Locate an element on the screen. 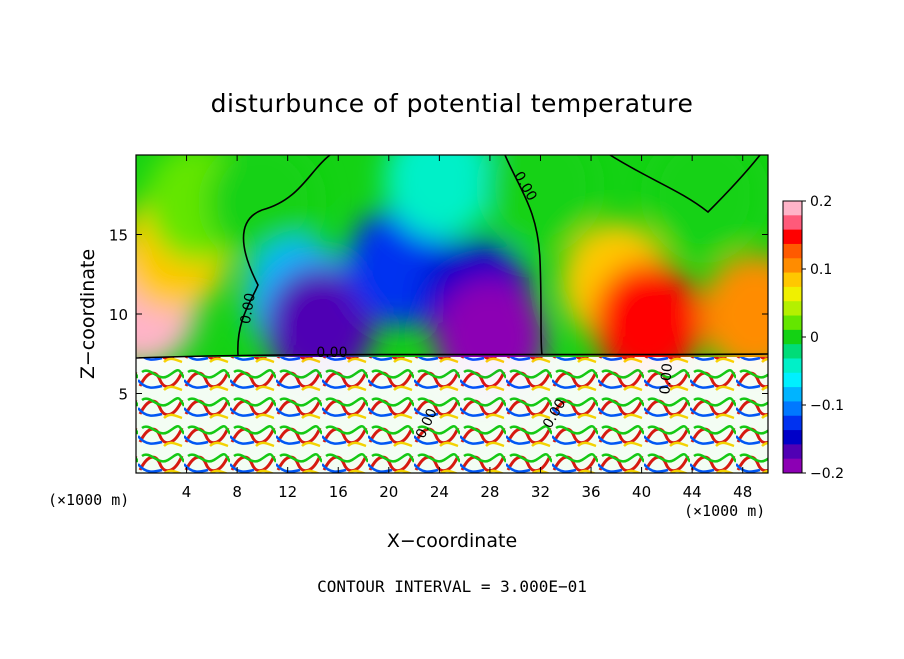 The width and height of the screenshot is (904, 659). x-tick-label: 20 is located at coordinates (388, 492).